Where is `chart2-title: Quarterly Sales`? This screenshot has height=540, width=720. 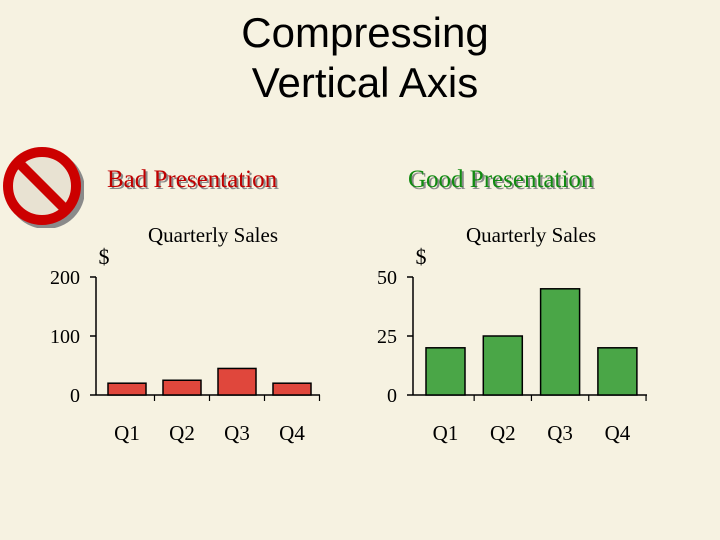
chart2-title: Quarterly Sales is located at coordinates (531, 235).